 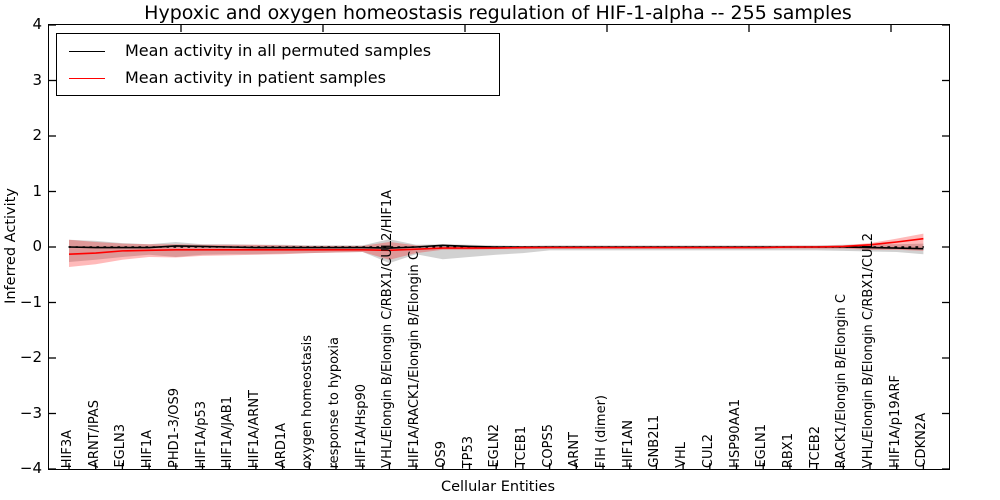 I want to click on x-tick-label: TCEB1, so click(x=521, y=447).